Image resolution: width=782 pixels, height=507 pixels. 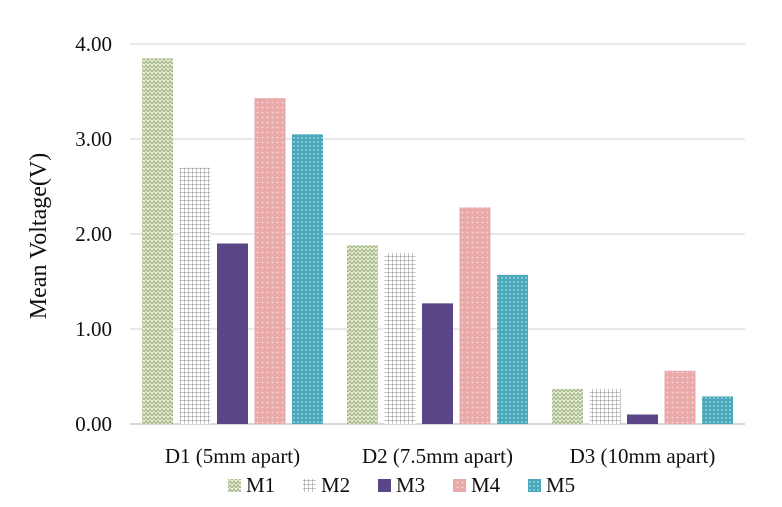 What do you see at coordinates (643, 456) in the screenshot?
I see `x-tick-label: D3 (10mm apart)` at bounding box center [643, 456].